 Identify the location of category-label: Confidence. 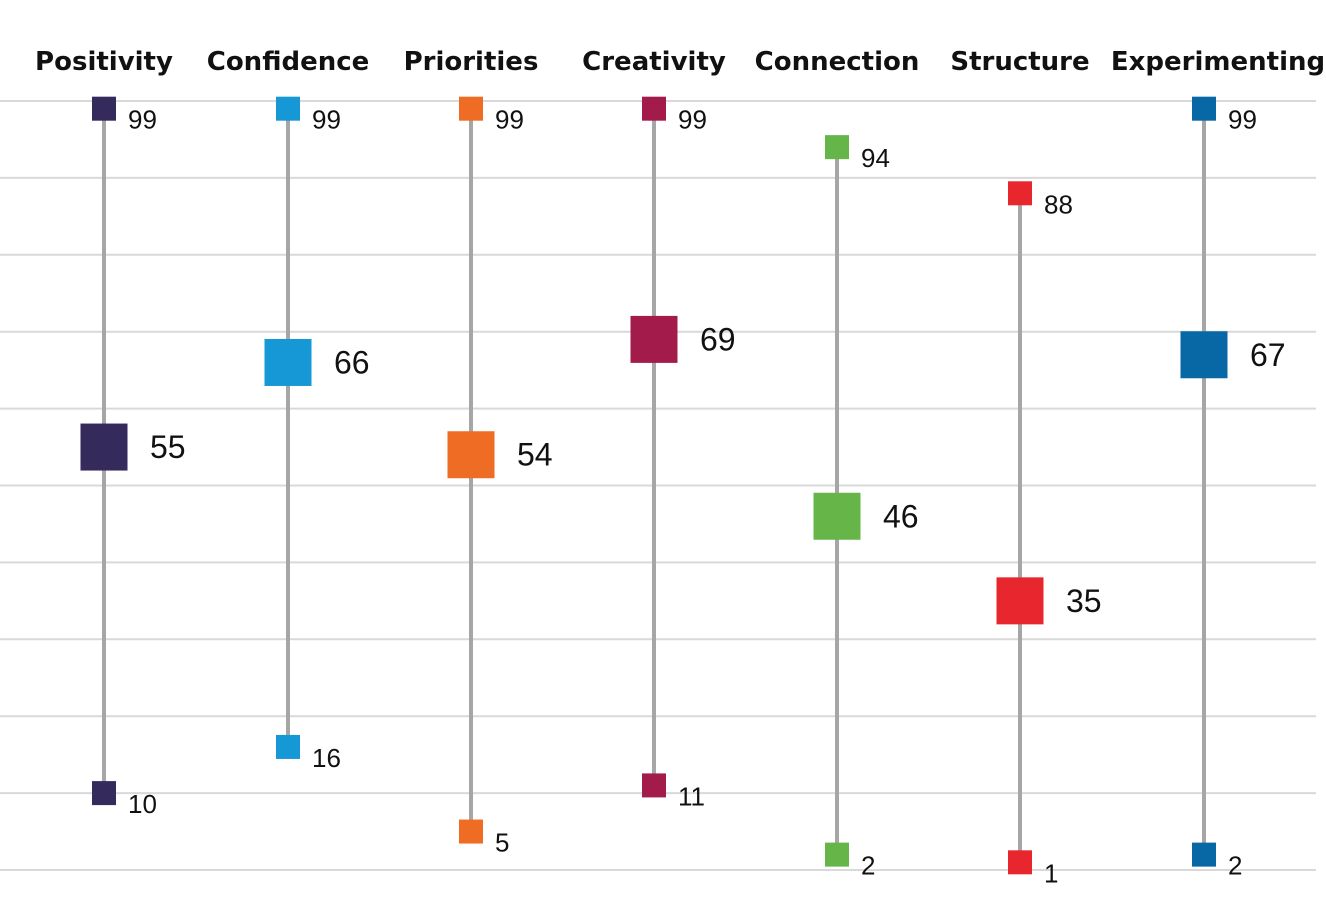
(288, 62).